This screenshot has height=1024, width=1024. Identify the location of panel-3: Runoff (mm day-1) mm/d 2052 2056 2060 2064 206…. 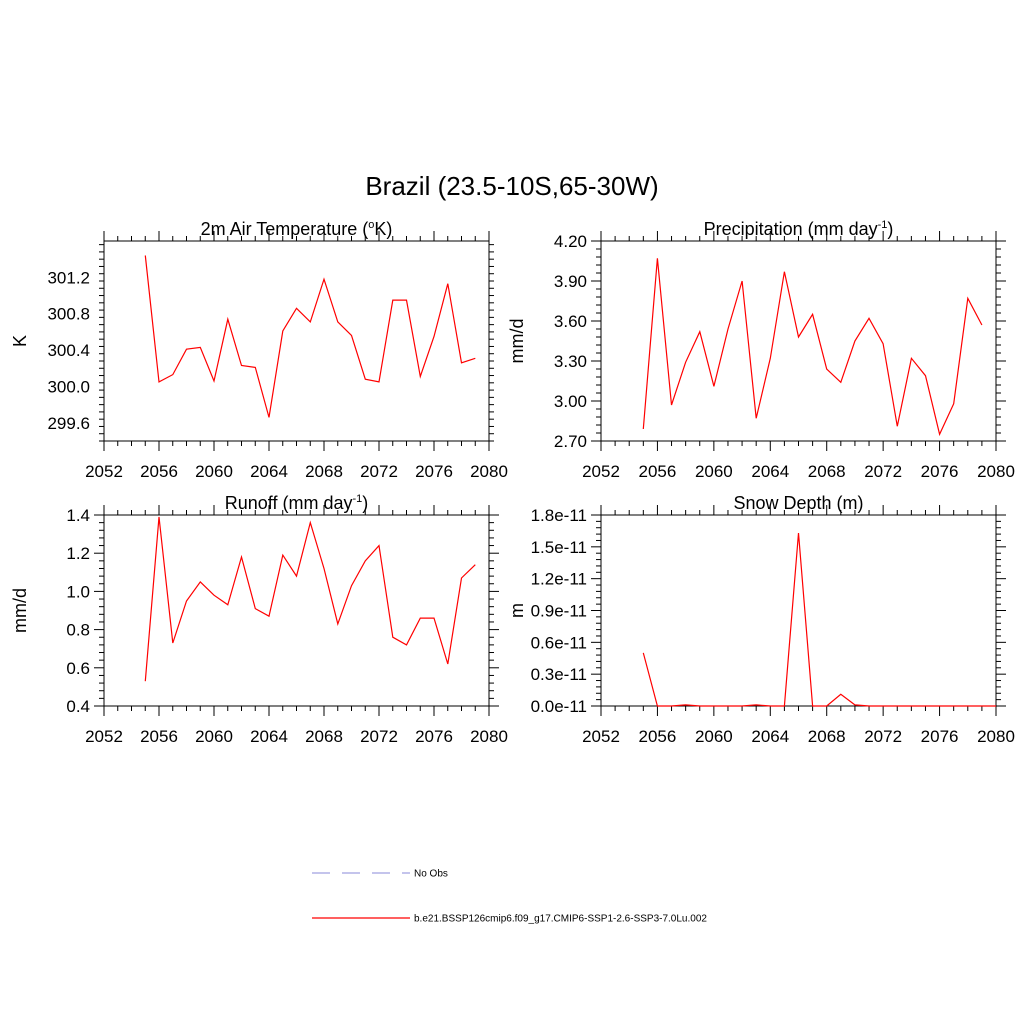
(259, 619).